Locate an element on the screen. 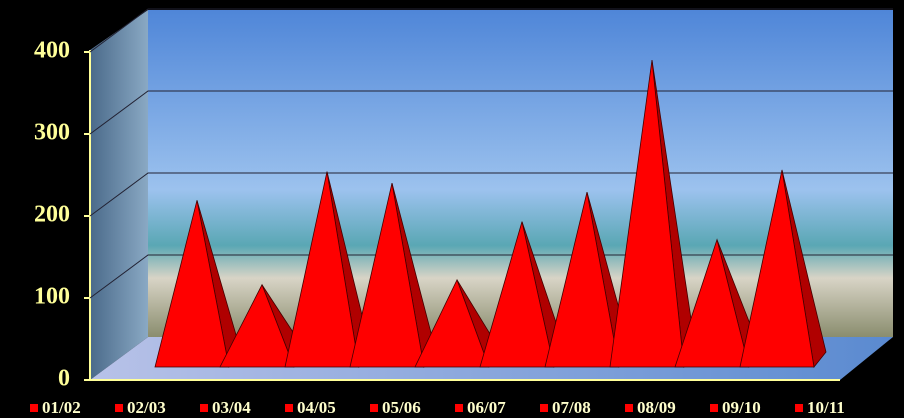  legend-label: 10/11 is located at coordinates (826, 407).